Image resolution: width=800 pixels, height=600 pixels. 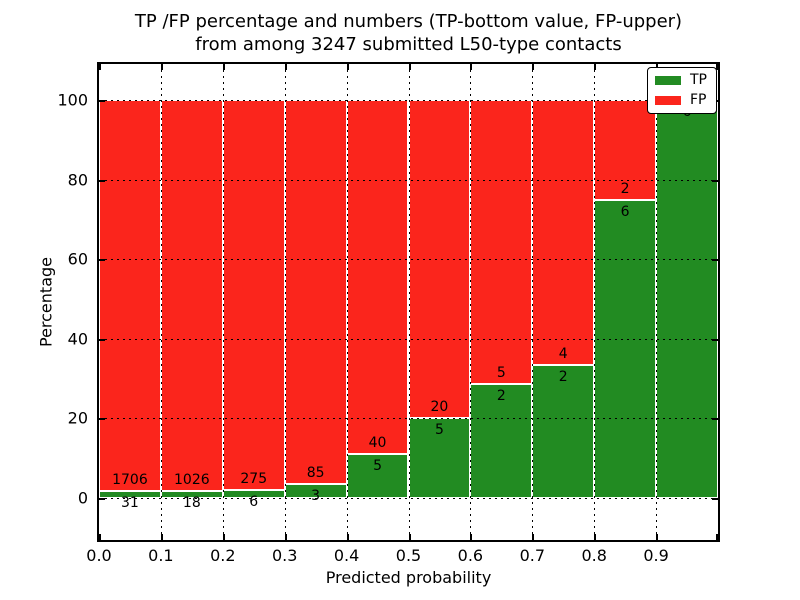 What do you see at coordinates (192, 480) in the screenshot?
I see `fp-count-label: 1026` at bounding box center [192, 480].